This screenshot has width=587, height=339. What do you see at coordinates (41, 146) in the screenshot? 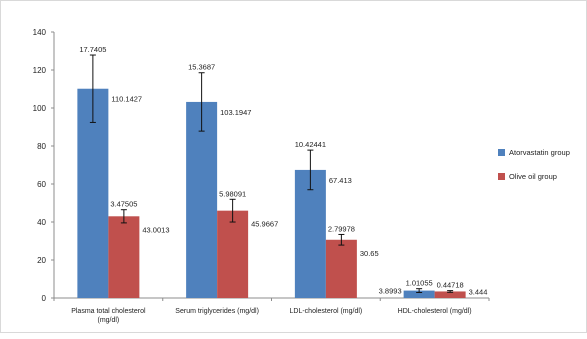
I see `y-tick-label: 80` at bounding box center [41, 146].